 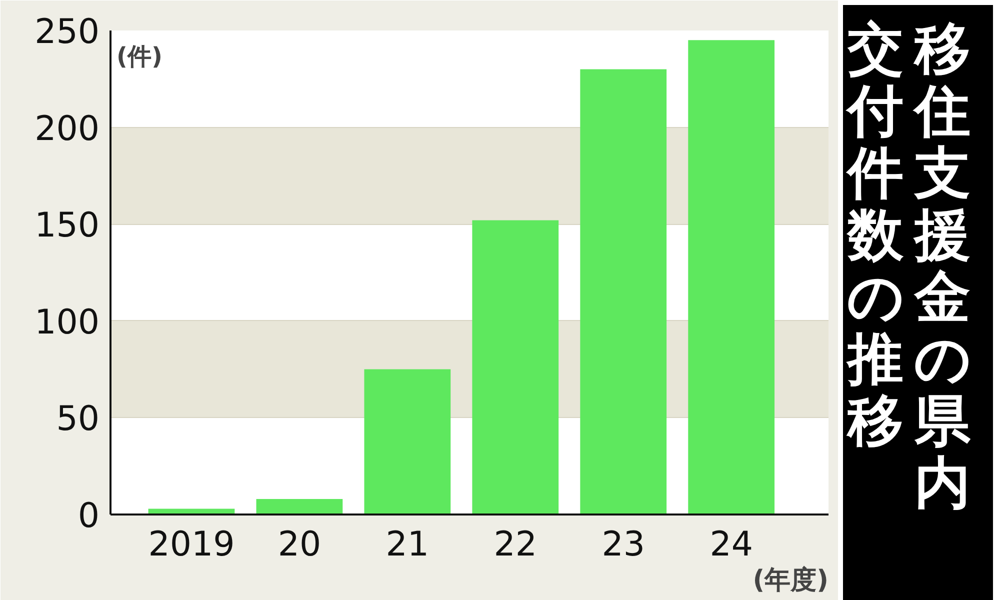 What do you see at coordinates (191, 544) in the screenshot?
I see `x-tick-label: 2019` at bounding box center [191, 544].